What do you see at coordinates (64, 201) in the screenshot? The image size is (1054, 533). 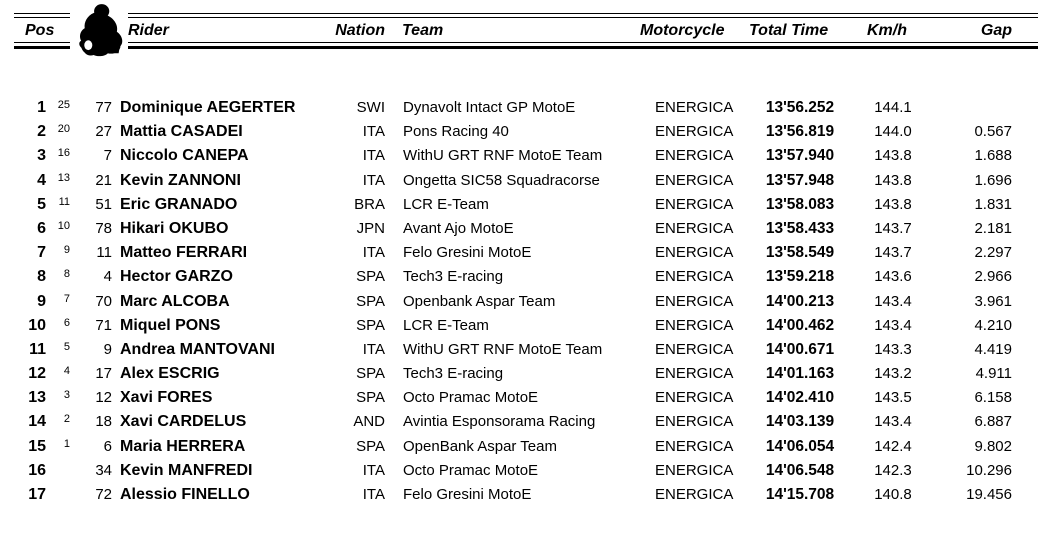 I see `points-cell: 11` at bounding box center [64, 201].